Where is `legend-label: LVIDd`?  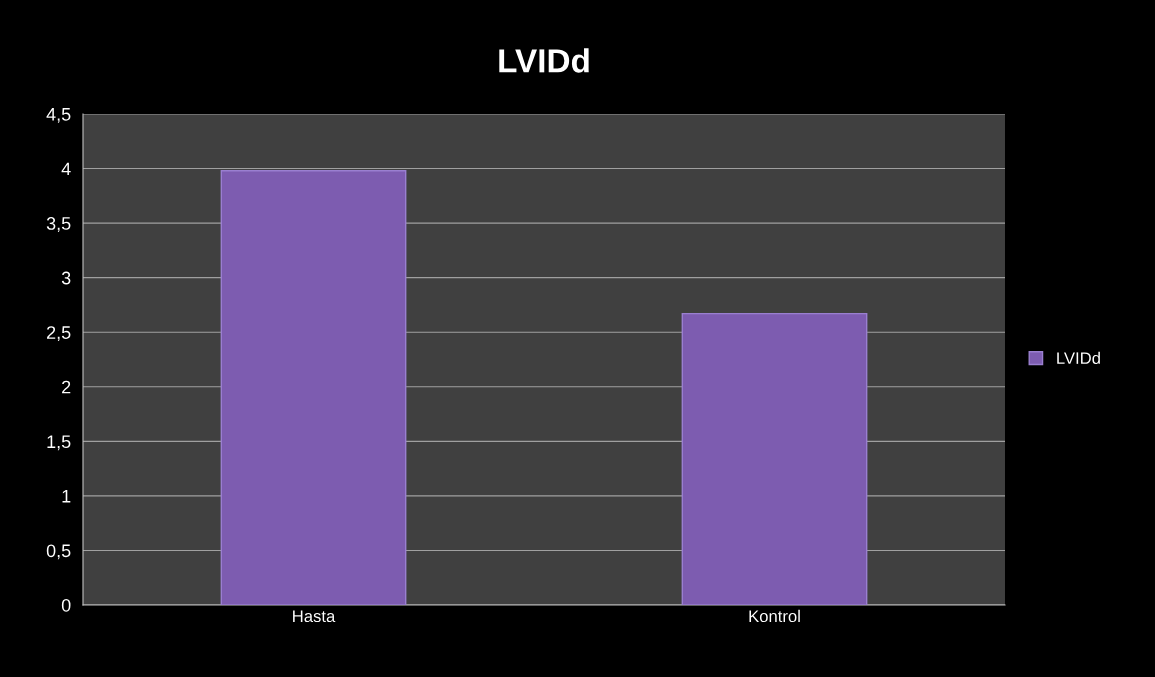 legend-label: LVIDd is located at coordinates (1078, 358).